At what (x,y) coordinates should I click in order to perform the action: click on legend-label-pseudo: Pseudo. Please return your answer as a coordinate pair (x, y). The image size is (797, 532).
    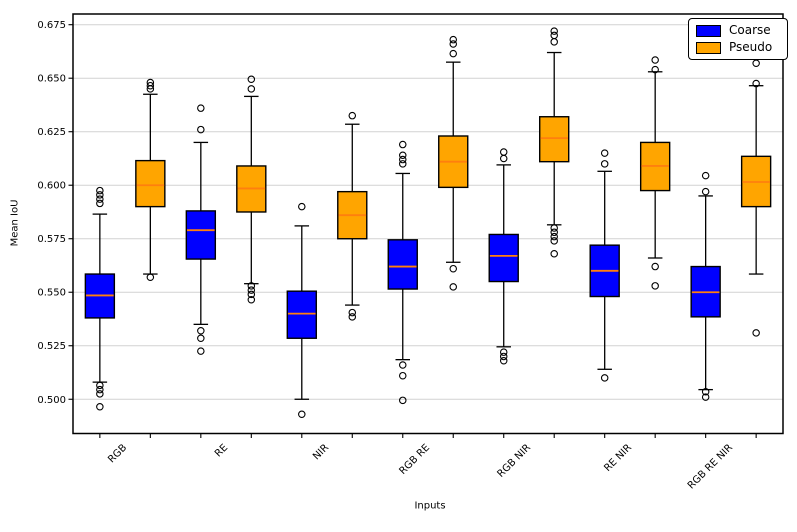
    Looking at the image, I should click on (751, 47).